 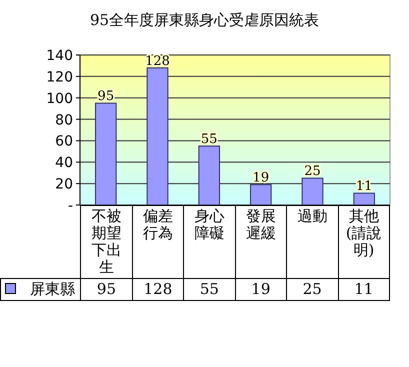 I want to click on text: 屏東縣, so click(x=40, y=289).